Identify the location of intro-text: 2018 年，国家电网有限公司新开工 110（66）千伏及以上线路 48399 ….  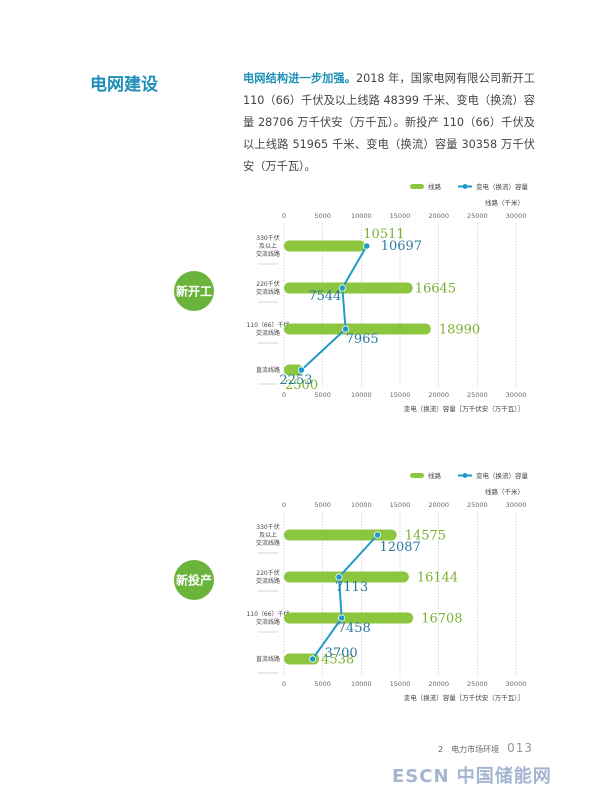
(389, 122).